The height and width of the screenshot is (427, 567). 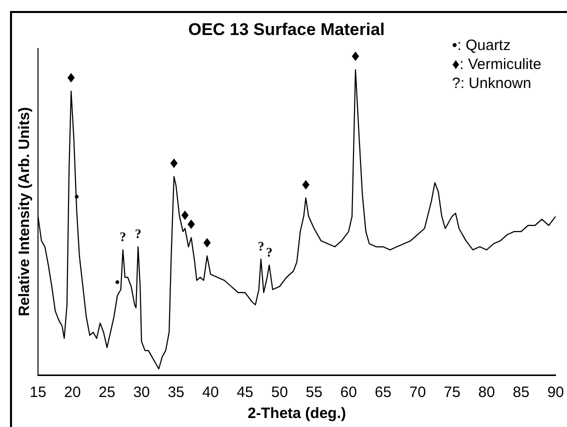 What do you see at coordinates (417, 393) in the screenshot?
I see `x-tick-label: 70` at bounding box center [417, 393].